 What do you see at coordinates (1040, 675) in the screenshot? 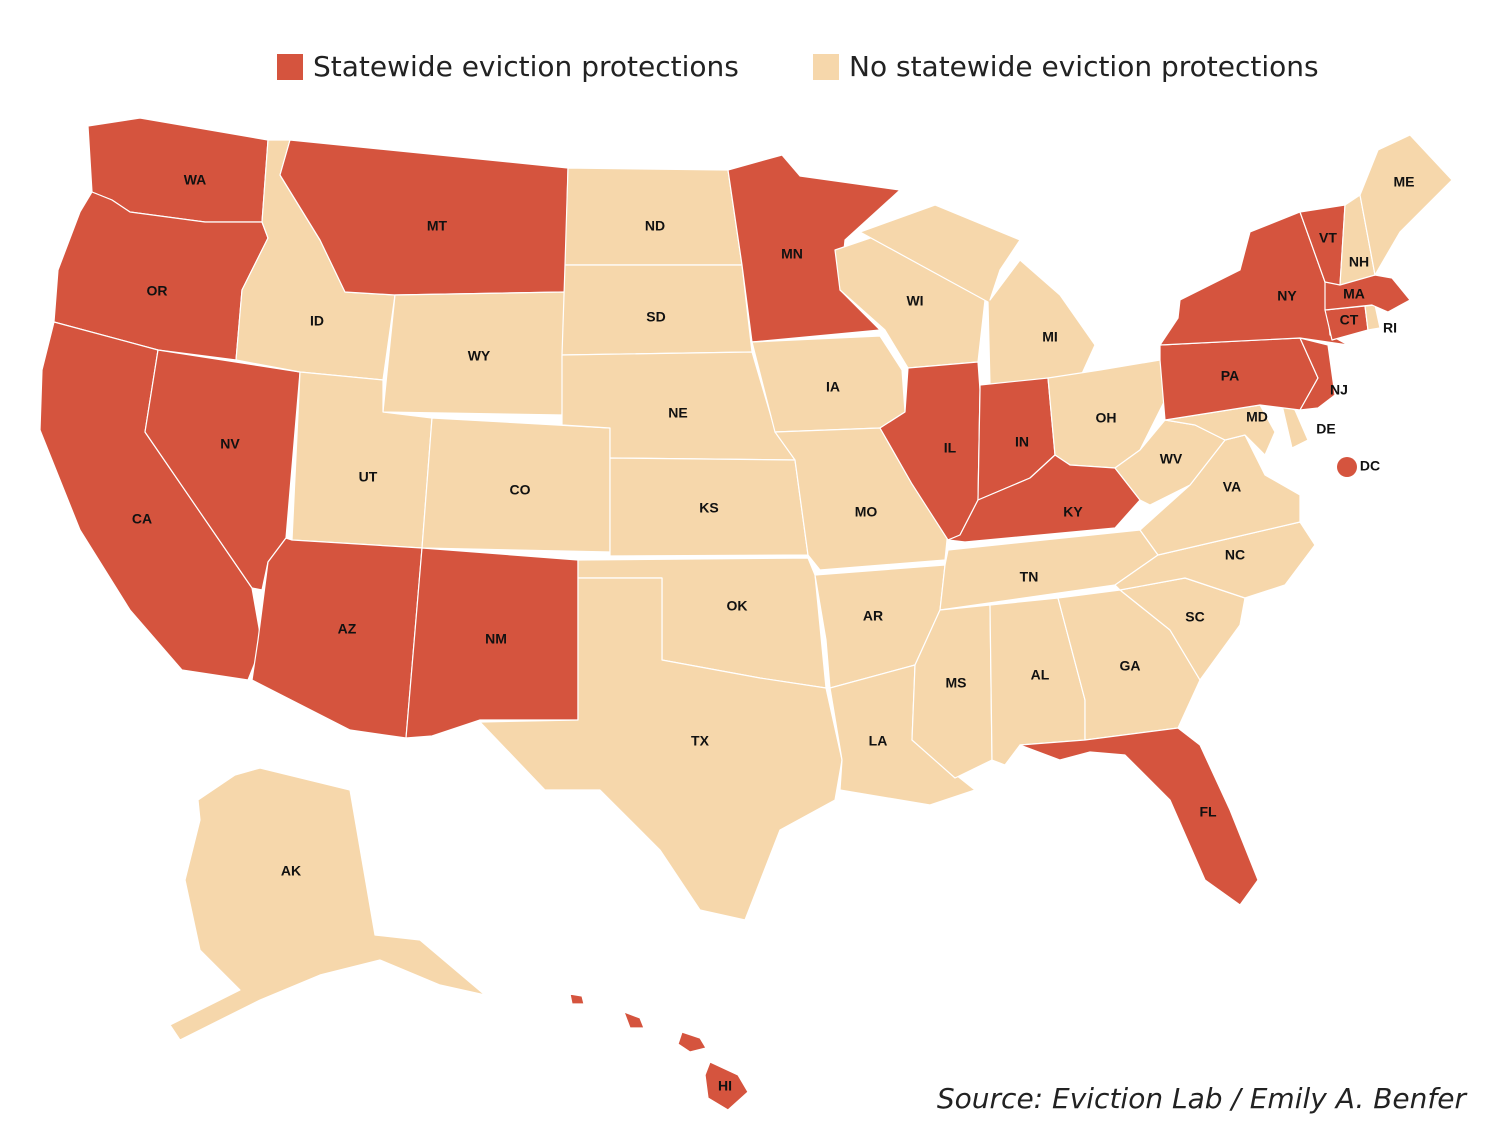
I see `state-label-al: AL` at bounding box center [1040, 675].